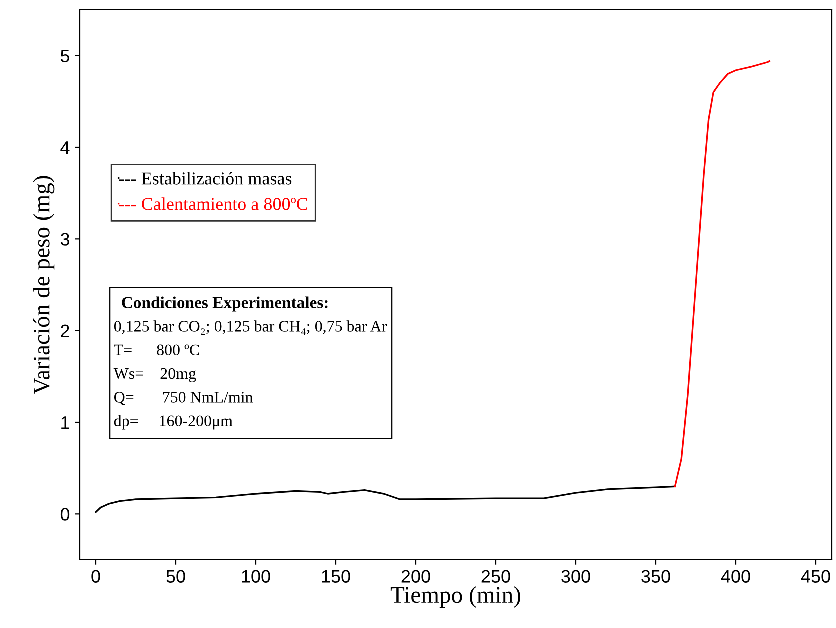 This screenshot has height=628, width=836. Describe the element at coordinates (251, 327) in the screenshot. I see `annotation: 0,125 bar CO₂; 0,125 bar CH₄; 0,75 bar Ar` at that location.